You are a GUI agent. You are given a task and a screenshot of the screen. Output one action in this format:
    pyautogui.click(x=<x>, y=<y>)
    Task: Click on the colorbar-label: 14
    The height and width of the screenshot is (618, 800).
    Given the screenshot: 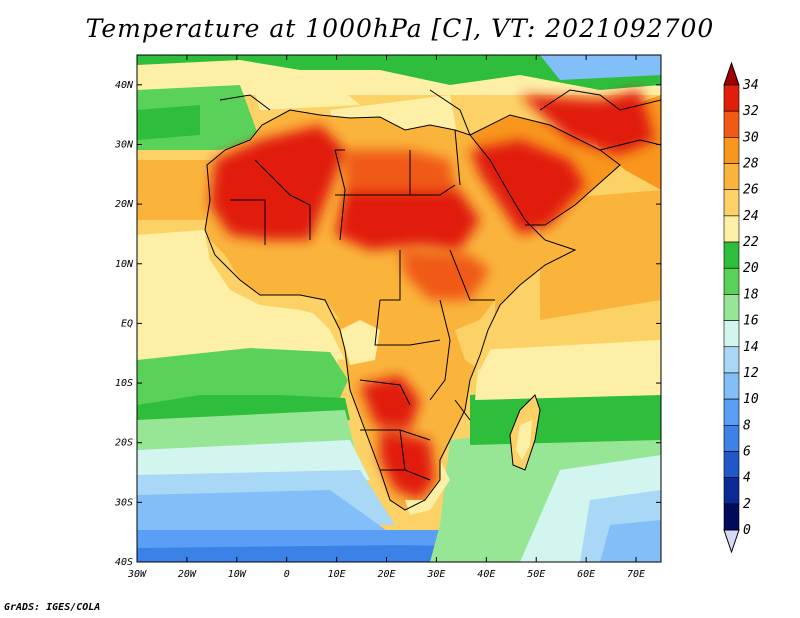 What is the action you would take?
    pyautogui.click(x=751, y=347)
    